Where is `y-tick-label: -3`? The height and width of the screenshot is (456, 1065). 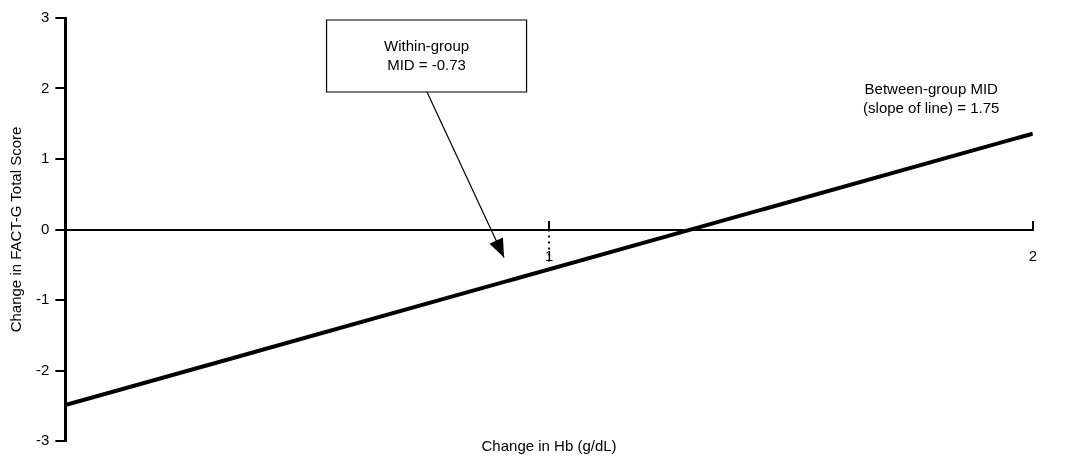
y-tick-label: -3 is located at coordinates (42, 440).